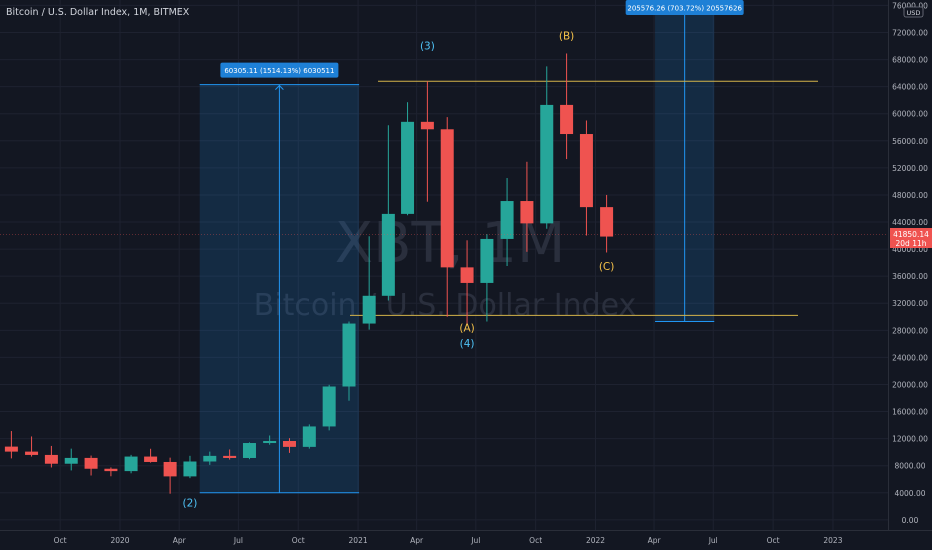 This screenshot has height=550, width=932. What do you see at coordinates (119, 540) in the screenshot?
I see `time-tick-label: 2020` at bounding box center [119, 540].